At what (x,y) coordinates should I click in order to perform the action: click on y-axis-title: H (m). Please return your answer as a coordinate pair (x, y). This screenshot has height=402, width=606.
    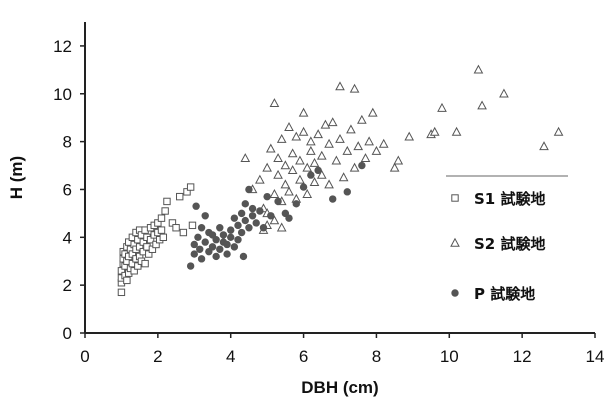
    Looking at the image, I should click on (16, 177).